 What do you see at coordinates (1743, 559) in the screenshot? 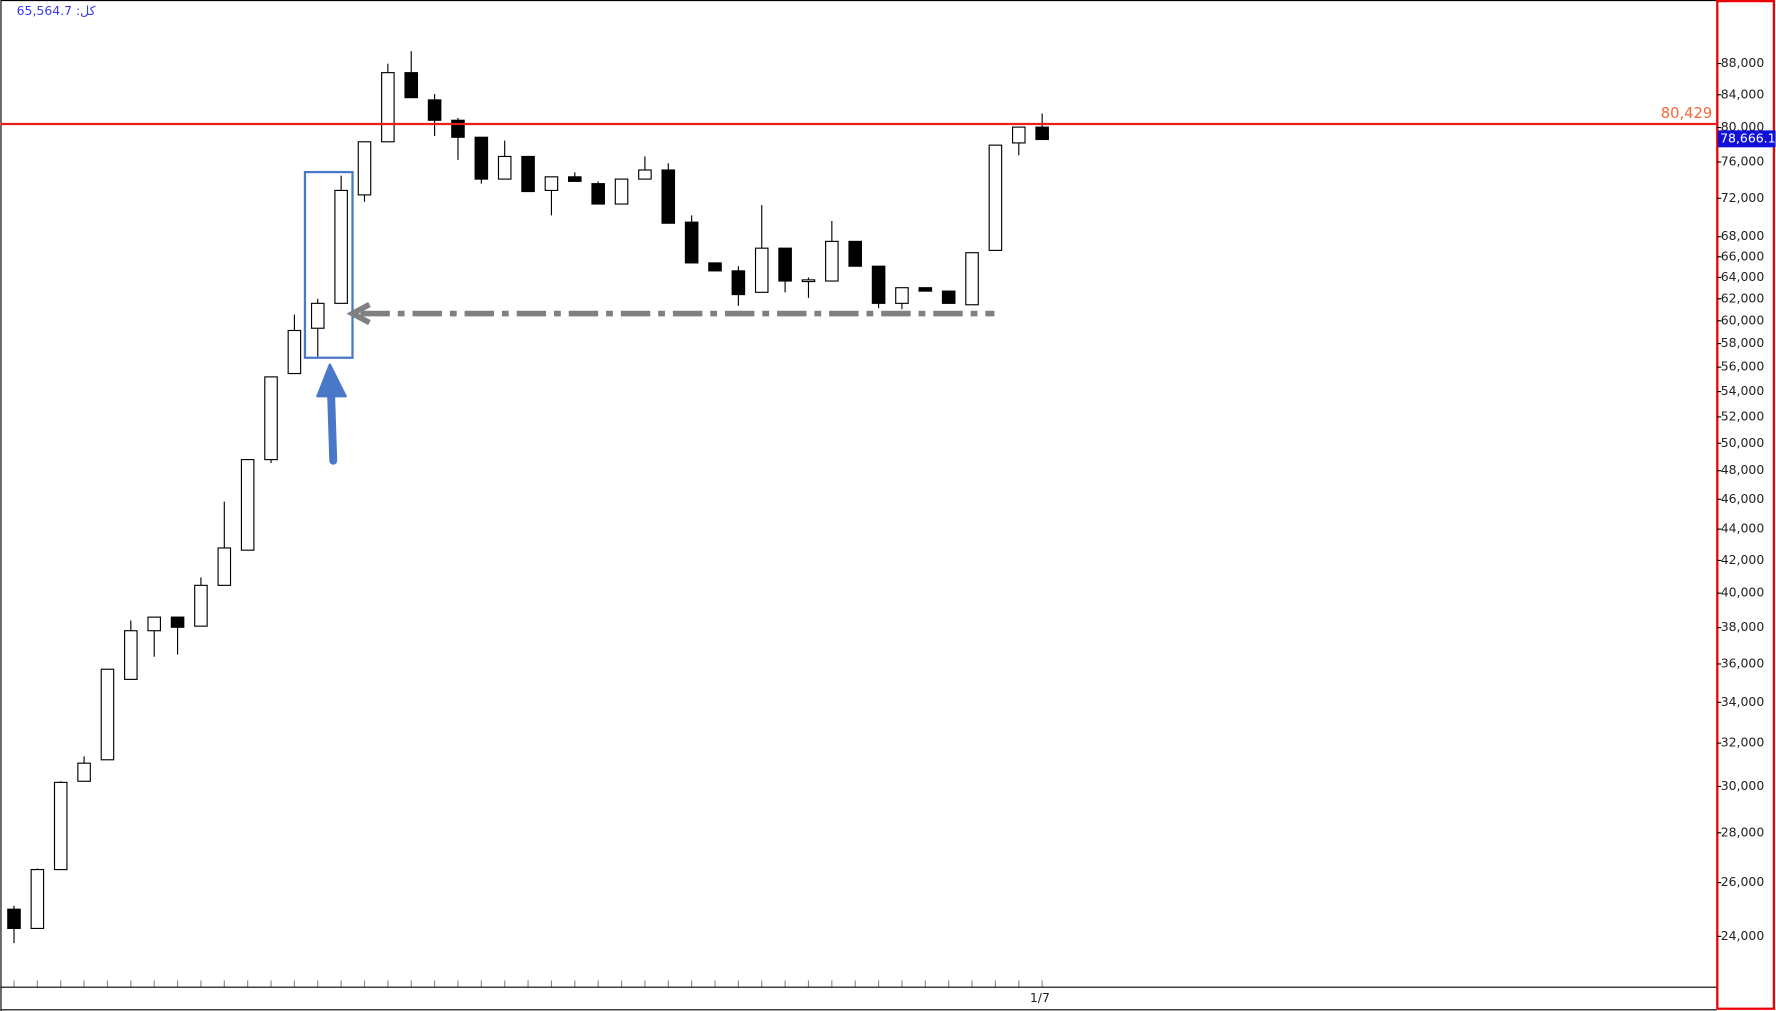
I see `y-tick-label: 42,000` at bounding box center [1743, 559].